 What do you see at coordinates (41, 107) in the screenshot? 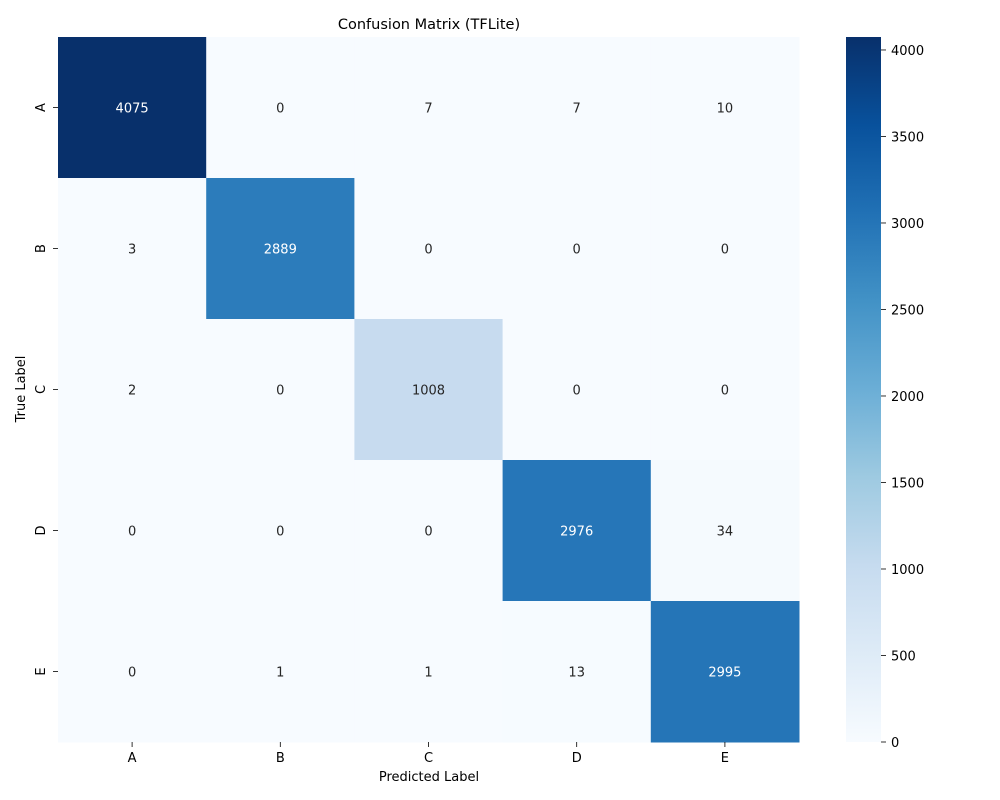
I see `y-tick-label: A` at bounding box center [41, 107].